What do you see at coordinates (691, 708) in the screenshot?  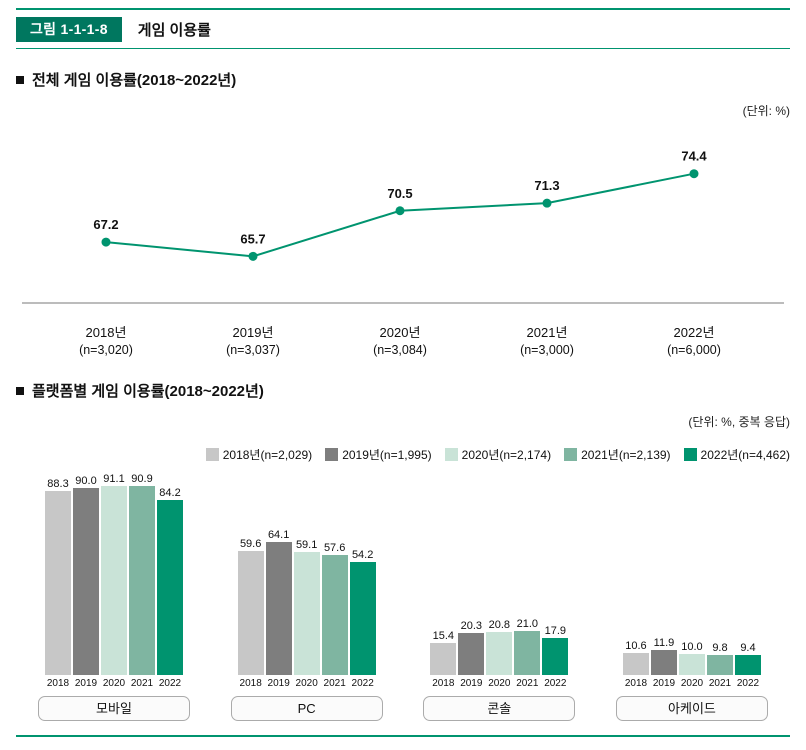 I see `platform-label-box: 아케이드` at bounding box center [691, 708].